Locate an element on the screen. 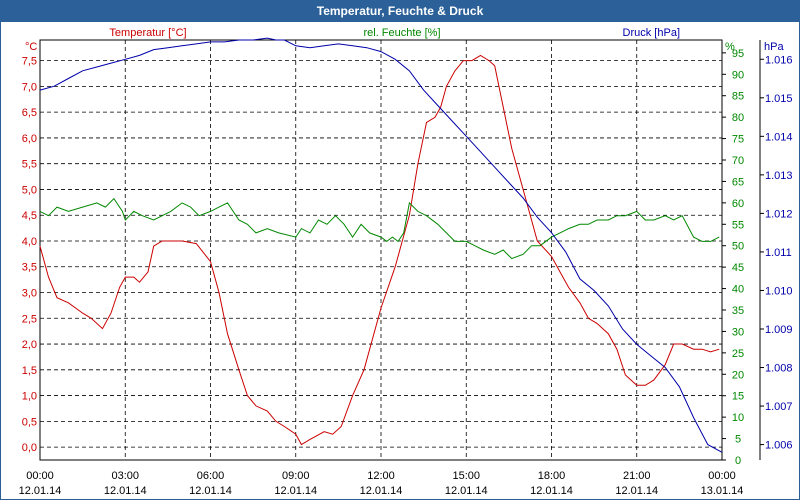 The height and width of the screenshot is (500, 800). temperature-tick-label: 0,0 is located at coordinates (29, 448).